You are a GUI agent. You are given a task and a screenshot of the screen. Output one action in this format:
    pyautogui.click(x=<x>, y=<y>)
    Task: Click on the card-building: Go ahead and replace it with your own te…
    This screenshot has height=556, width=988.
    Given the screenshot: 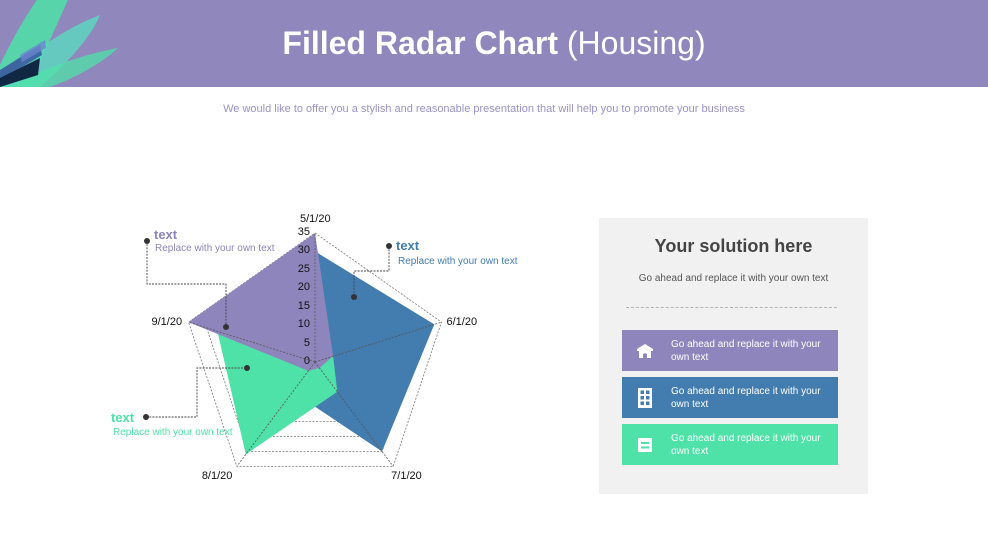 What is the action you would take?
    pyautogui.click(x=730, y=397)
    